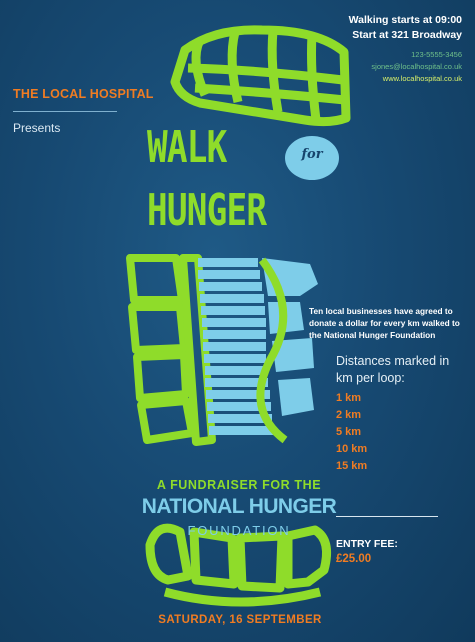  I want to click on presents-label: Presents, so click(37, 128).